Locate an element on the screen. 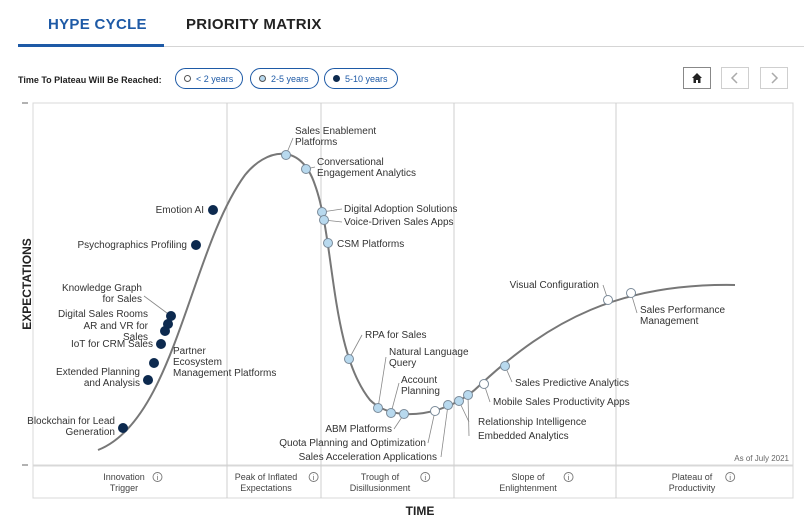 The height and width of the screenshot is (526, 808). technology-label: Knowledge Graph for Sales is located at coordinates (102, 294).